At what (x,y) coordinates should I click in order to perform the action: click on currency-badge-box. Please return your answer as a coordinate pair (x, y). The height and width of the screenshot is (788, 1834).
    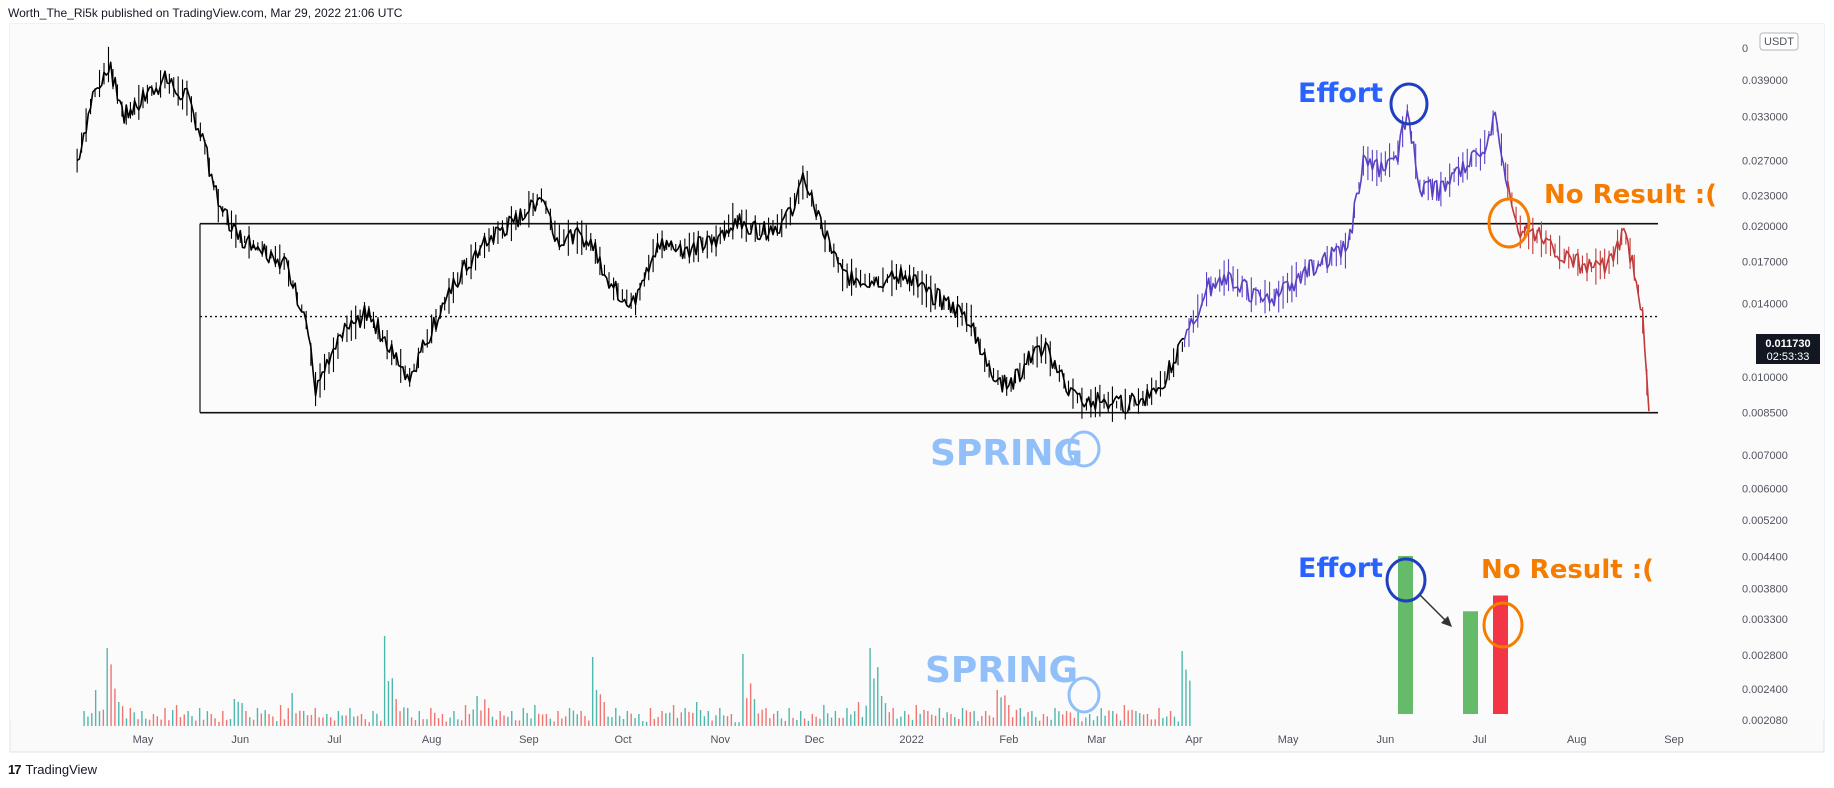
    Looking at the image, I should click on (1779, 41).